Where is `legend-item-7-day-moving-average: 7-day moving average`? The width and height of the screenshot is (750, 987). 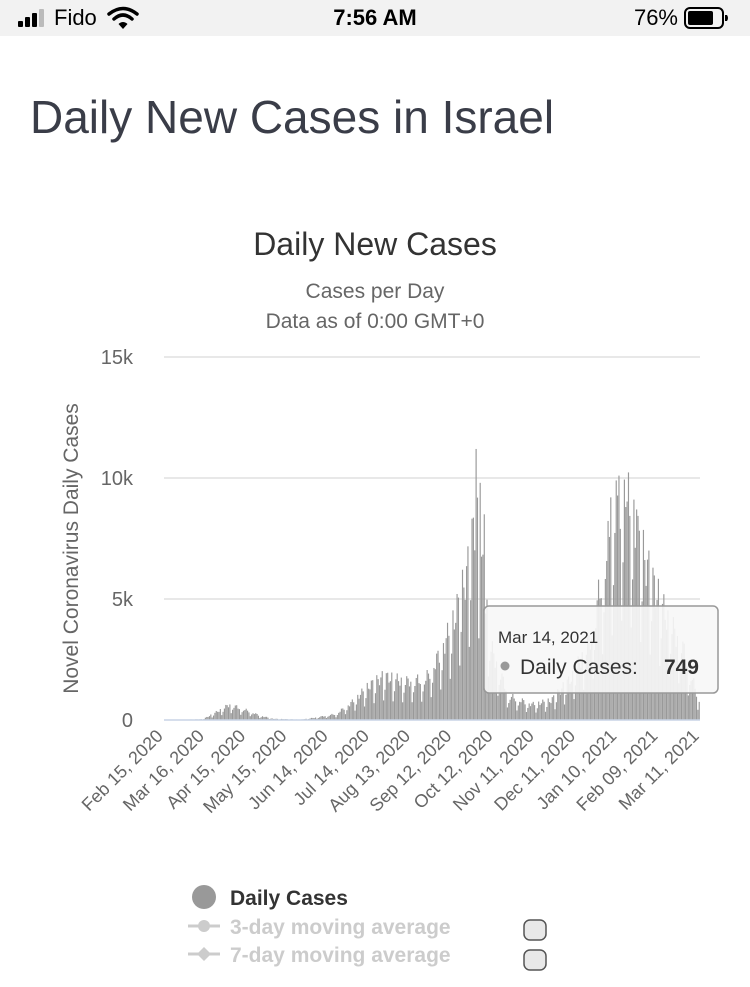 legend-item-7-day-moving-average: 7-day moving average is located at coordinates (340, 955).